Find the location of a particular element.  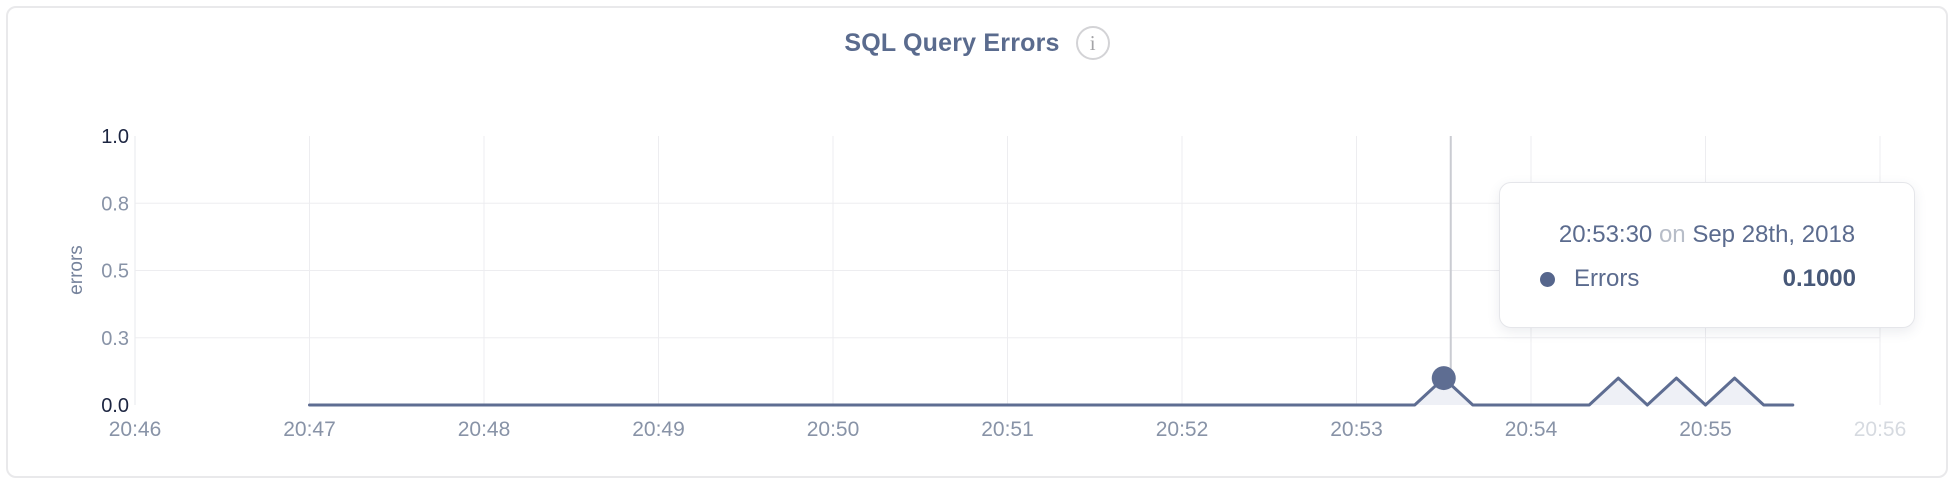

info-icon: i is located at coordinates (1092, 43).